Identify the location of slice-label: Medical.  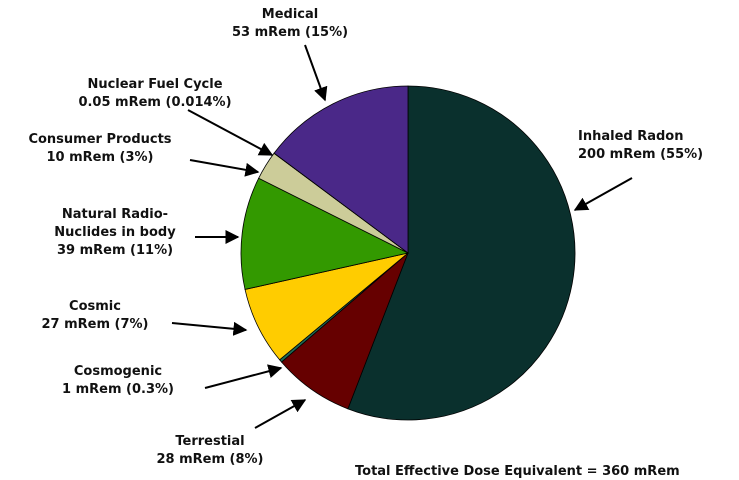
(290, 14).